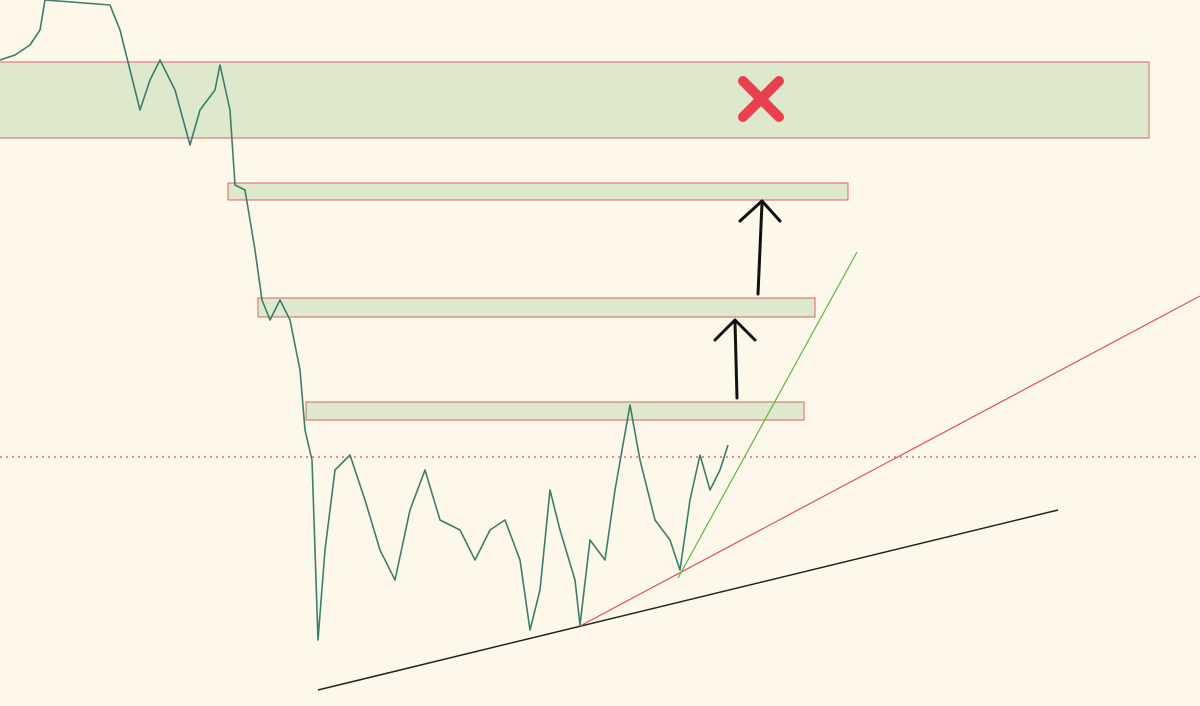 Image resolution: width=1200 pixels, height=706 pixels. I want to click on cross-mark, so click(761, 99).